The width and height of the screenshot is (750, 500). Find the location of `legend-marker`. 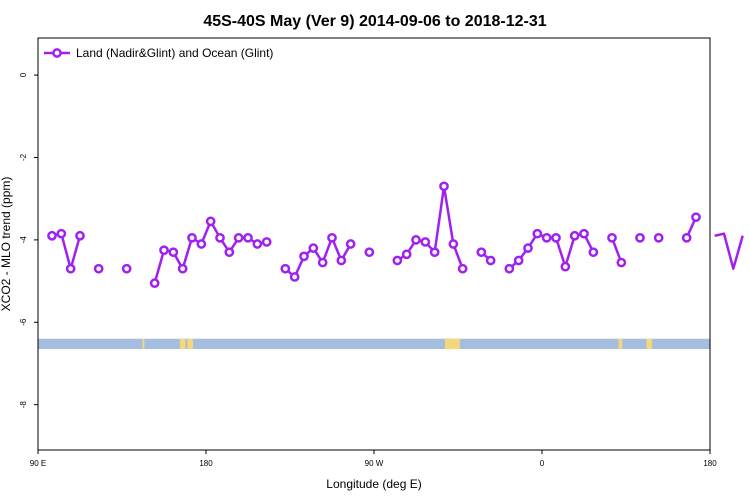

legend-marker is located at coordinates (57, 53).